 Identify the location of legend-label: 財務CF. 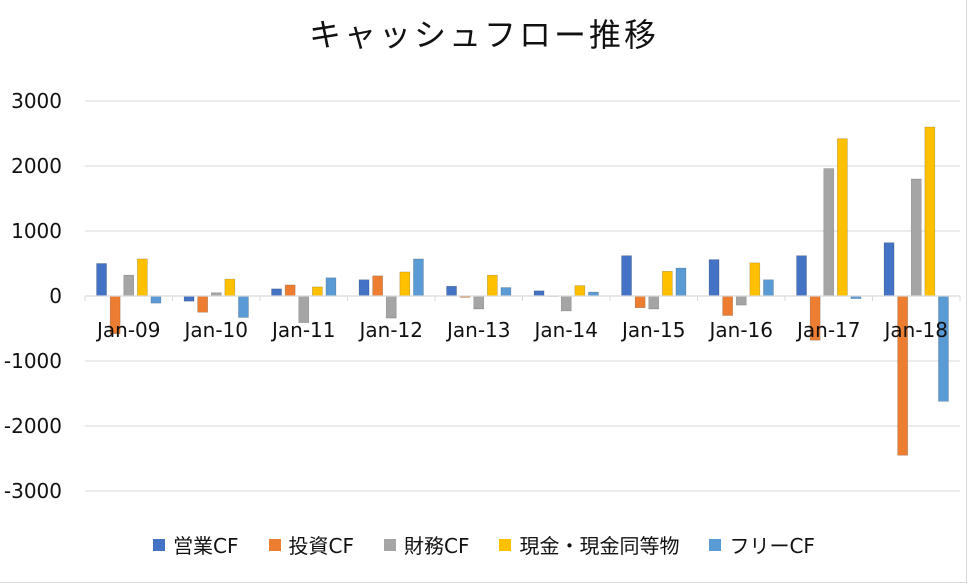
(437, 546).